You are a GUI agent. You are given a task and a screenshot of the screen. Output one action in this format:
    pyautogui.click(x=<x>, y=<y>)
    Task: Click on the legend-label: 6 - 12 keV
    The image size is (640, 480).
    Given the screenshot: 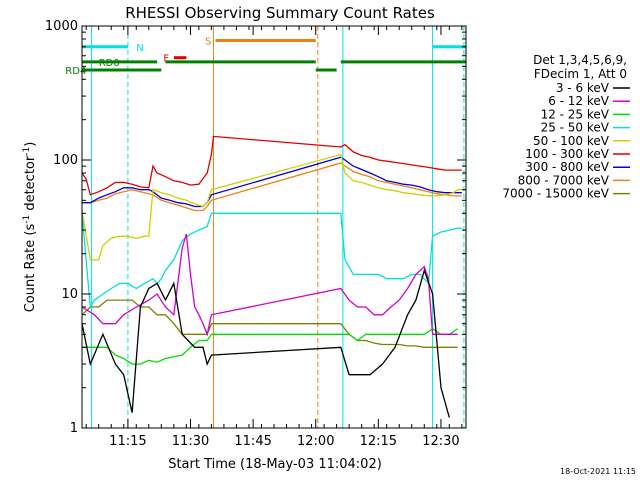 What is the action you would take?
    pyautogui.click(x=579, y=101)
    